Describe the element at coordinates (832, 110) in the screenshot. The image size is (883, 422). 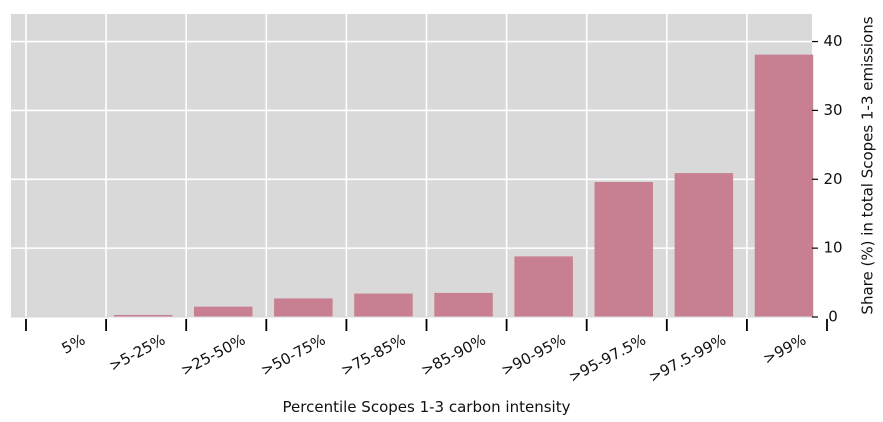
I see `y-tick-label: 30` at that location.